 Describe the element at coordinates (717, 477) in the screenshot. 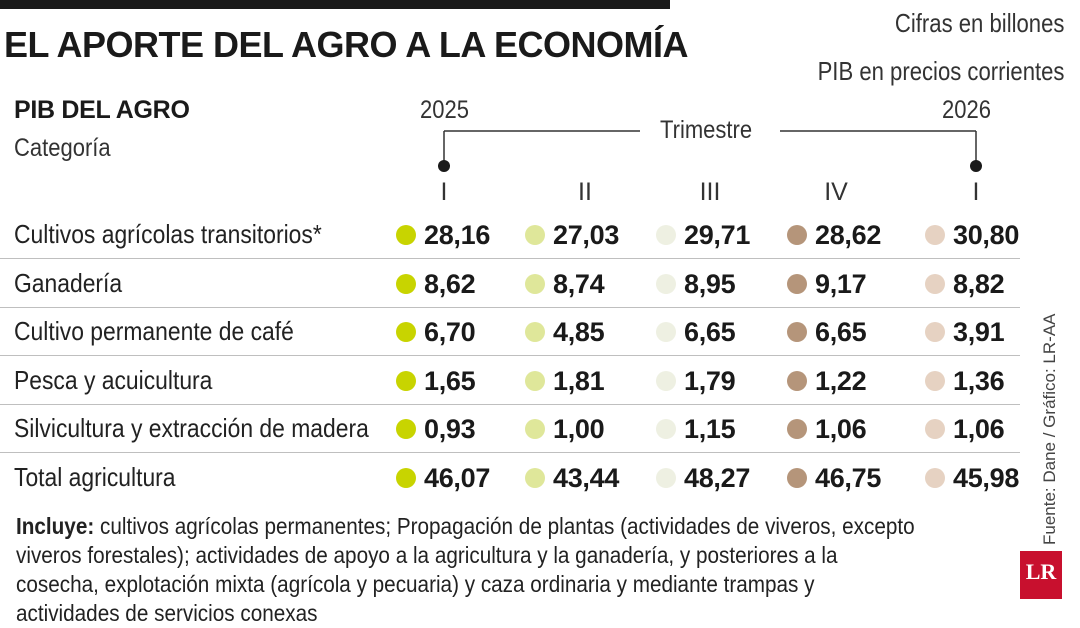

I see `cell-value: 48,27` at that location.